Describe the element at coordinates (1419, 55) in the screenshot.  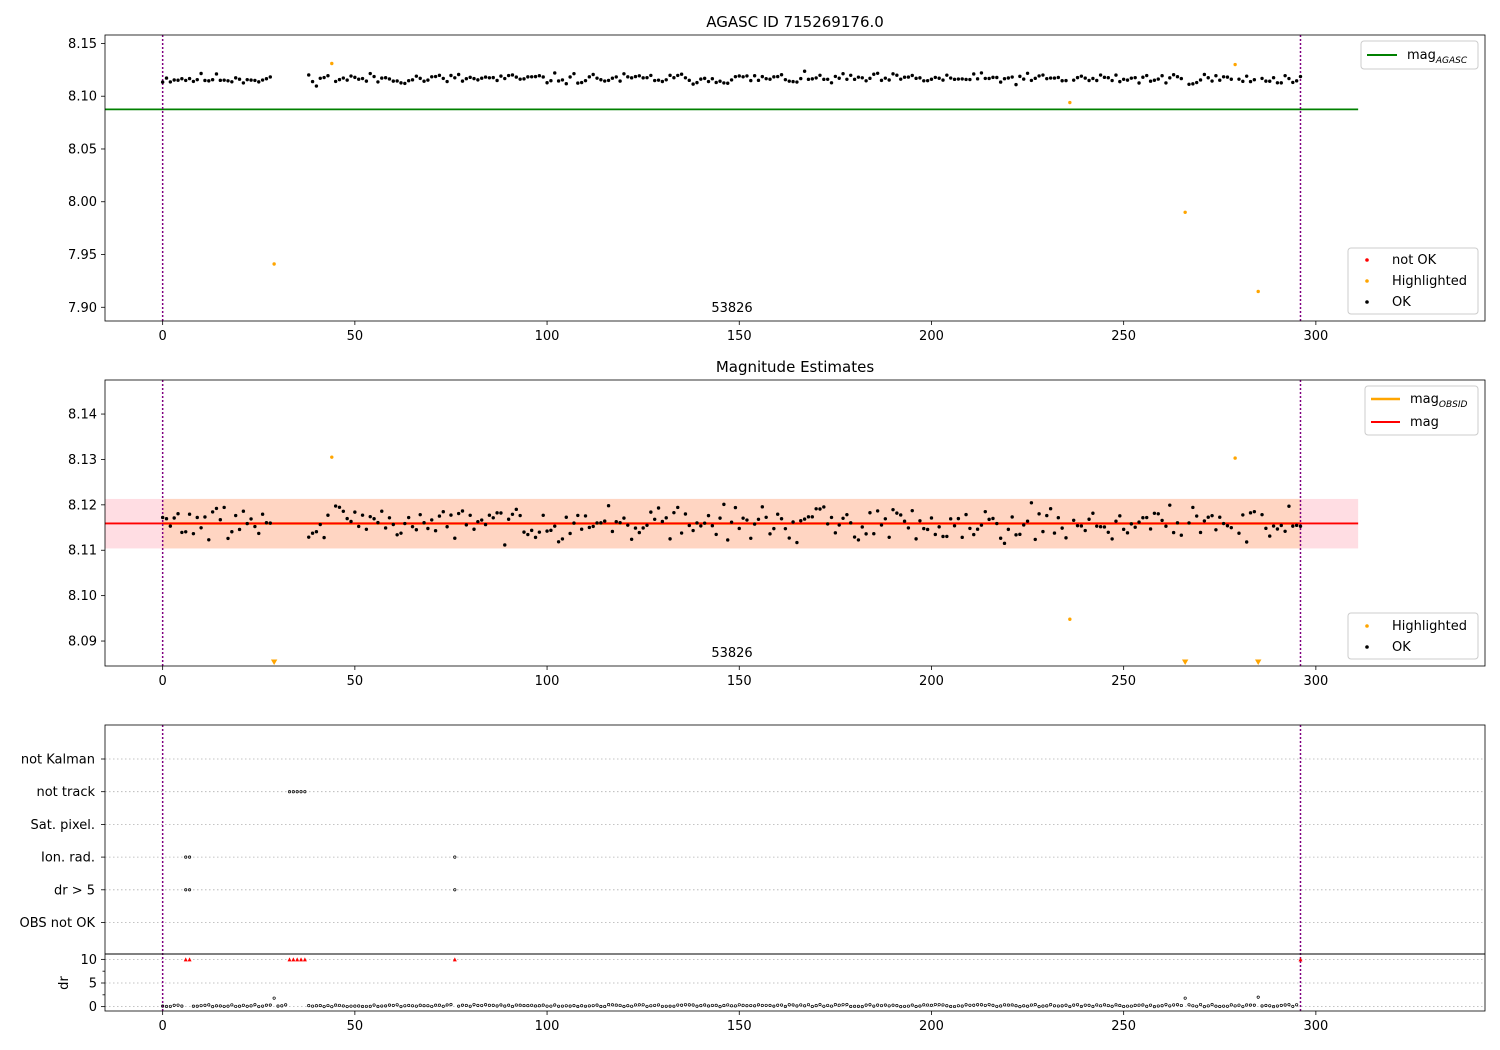
I see `agasc-legend-top: magAGASC` at that location.